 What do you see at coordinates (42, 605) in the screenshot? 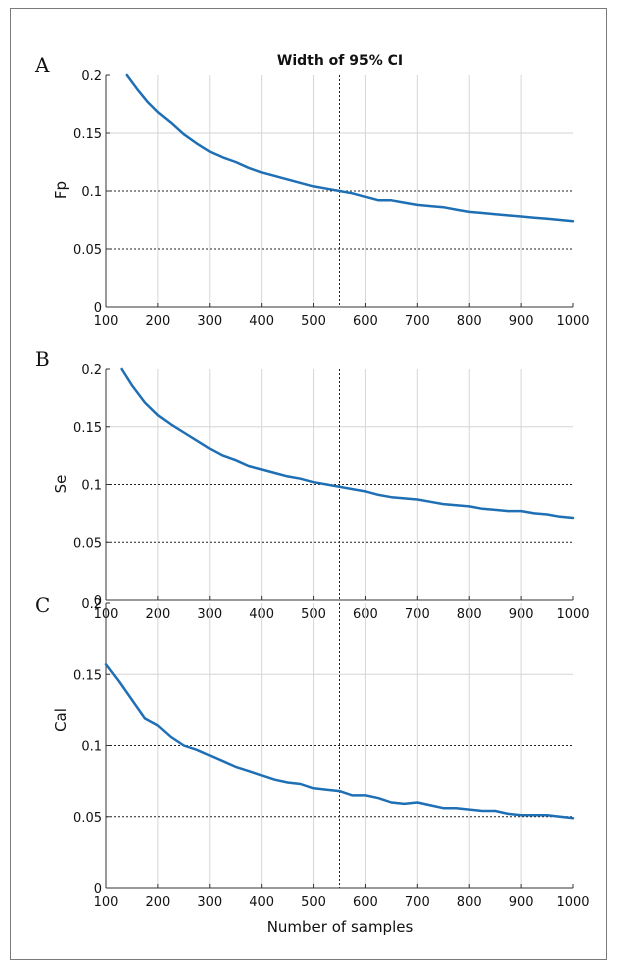
I see `panel-c-letter: C` at bounding box center [42, 605].